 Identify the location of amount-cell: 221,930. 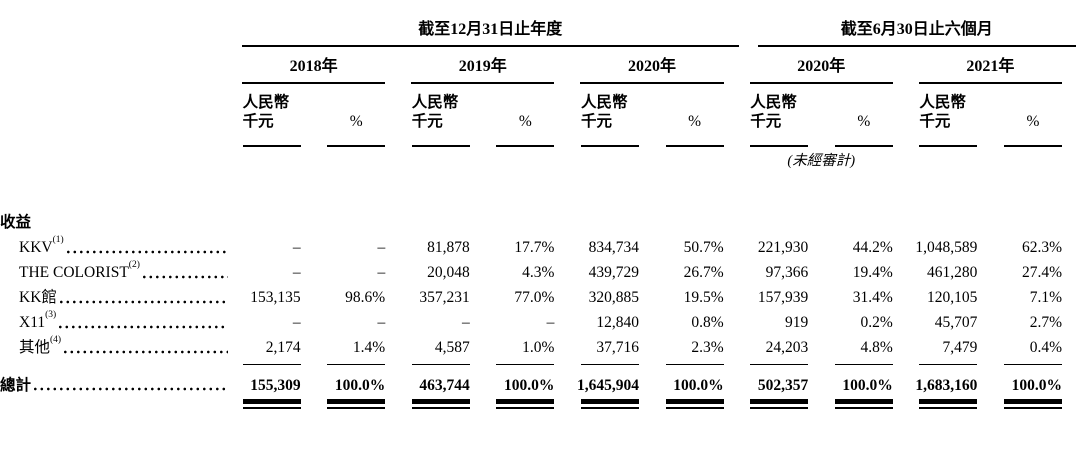
(783, 248).